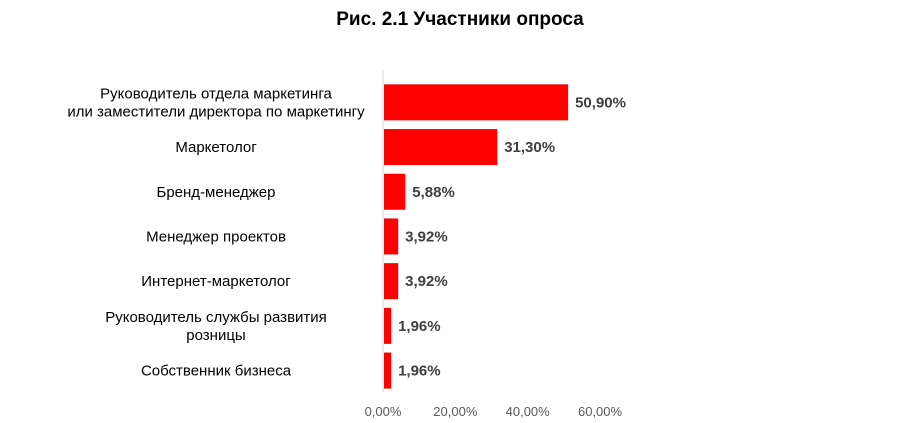 The width and height of the screenshot is (920, 423). Describe the element at coordinates (216, 371) in the screenshot. I see `category-label: Собственник бизнеса` at that location.